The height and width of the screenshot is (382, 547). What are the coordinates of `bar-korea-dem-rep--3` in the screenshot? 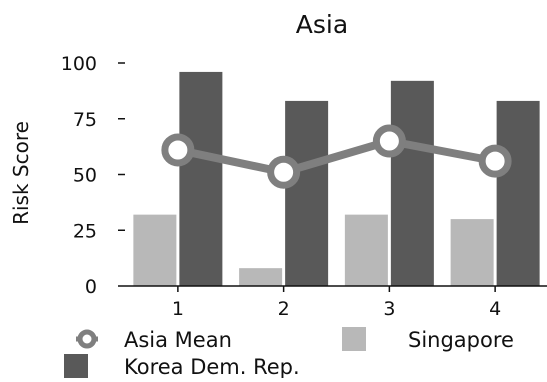 It's located at (412, 183).